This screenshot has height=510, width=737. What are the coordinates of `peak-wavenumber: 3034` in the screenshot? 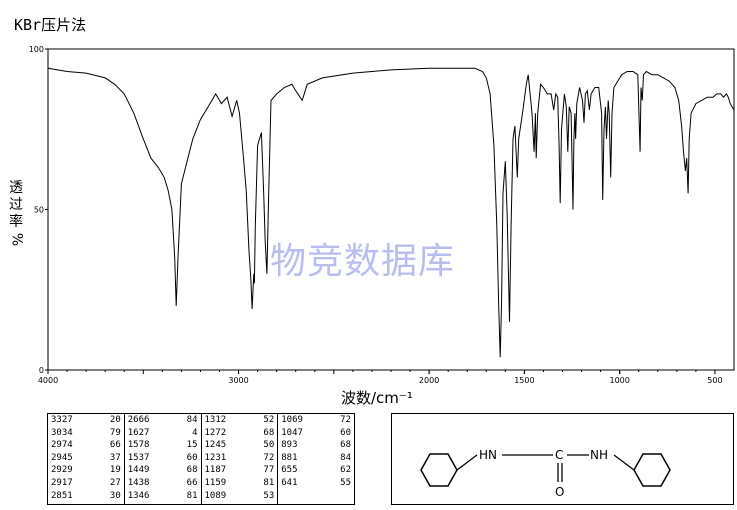 It's located at (62, 432).